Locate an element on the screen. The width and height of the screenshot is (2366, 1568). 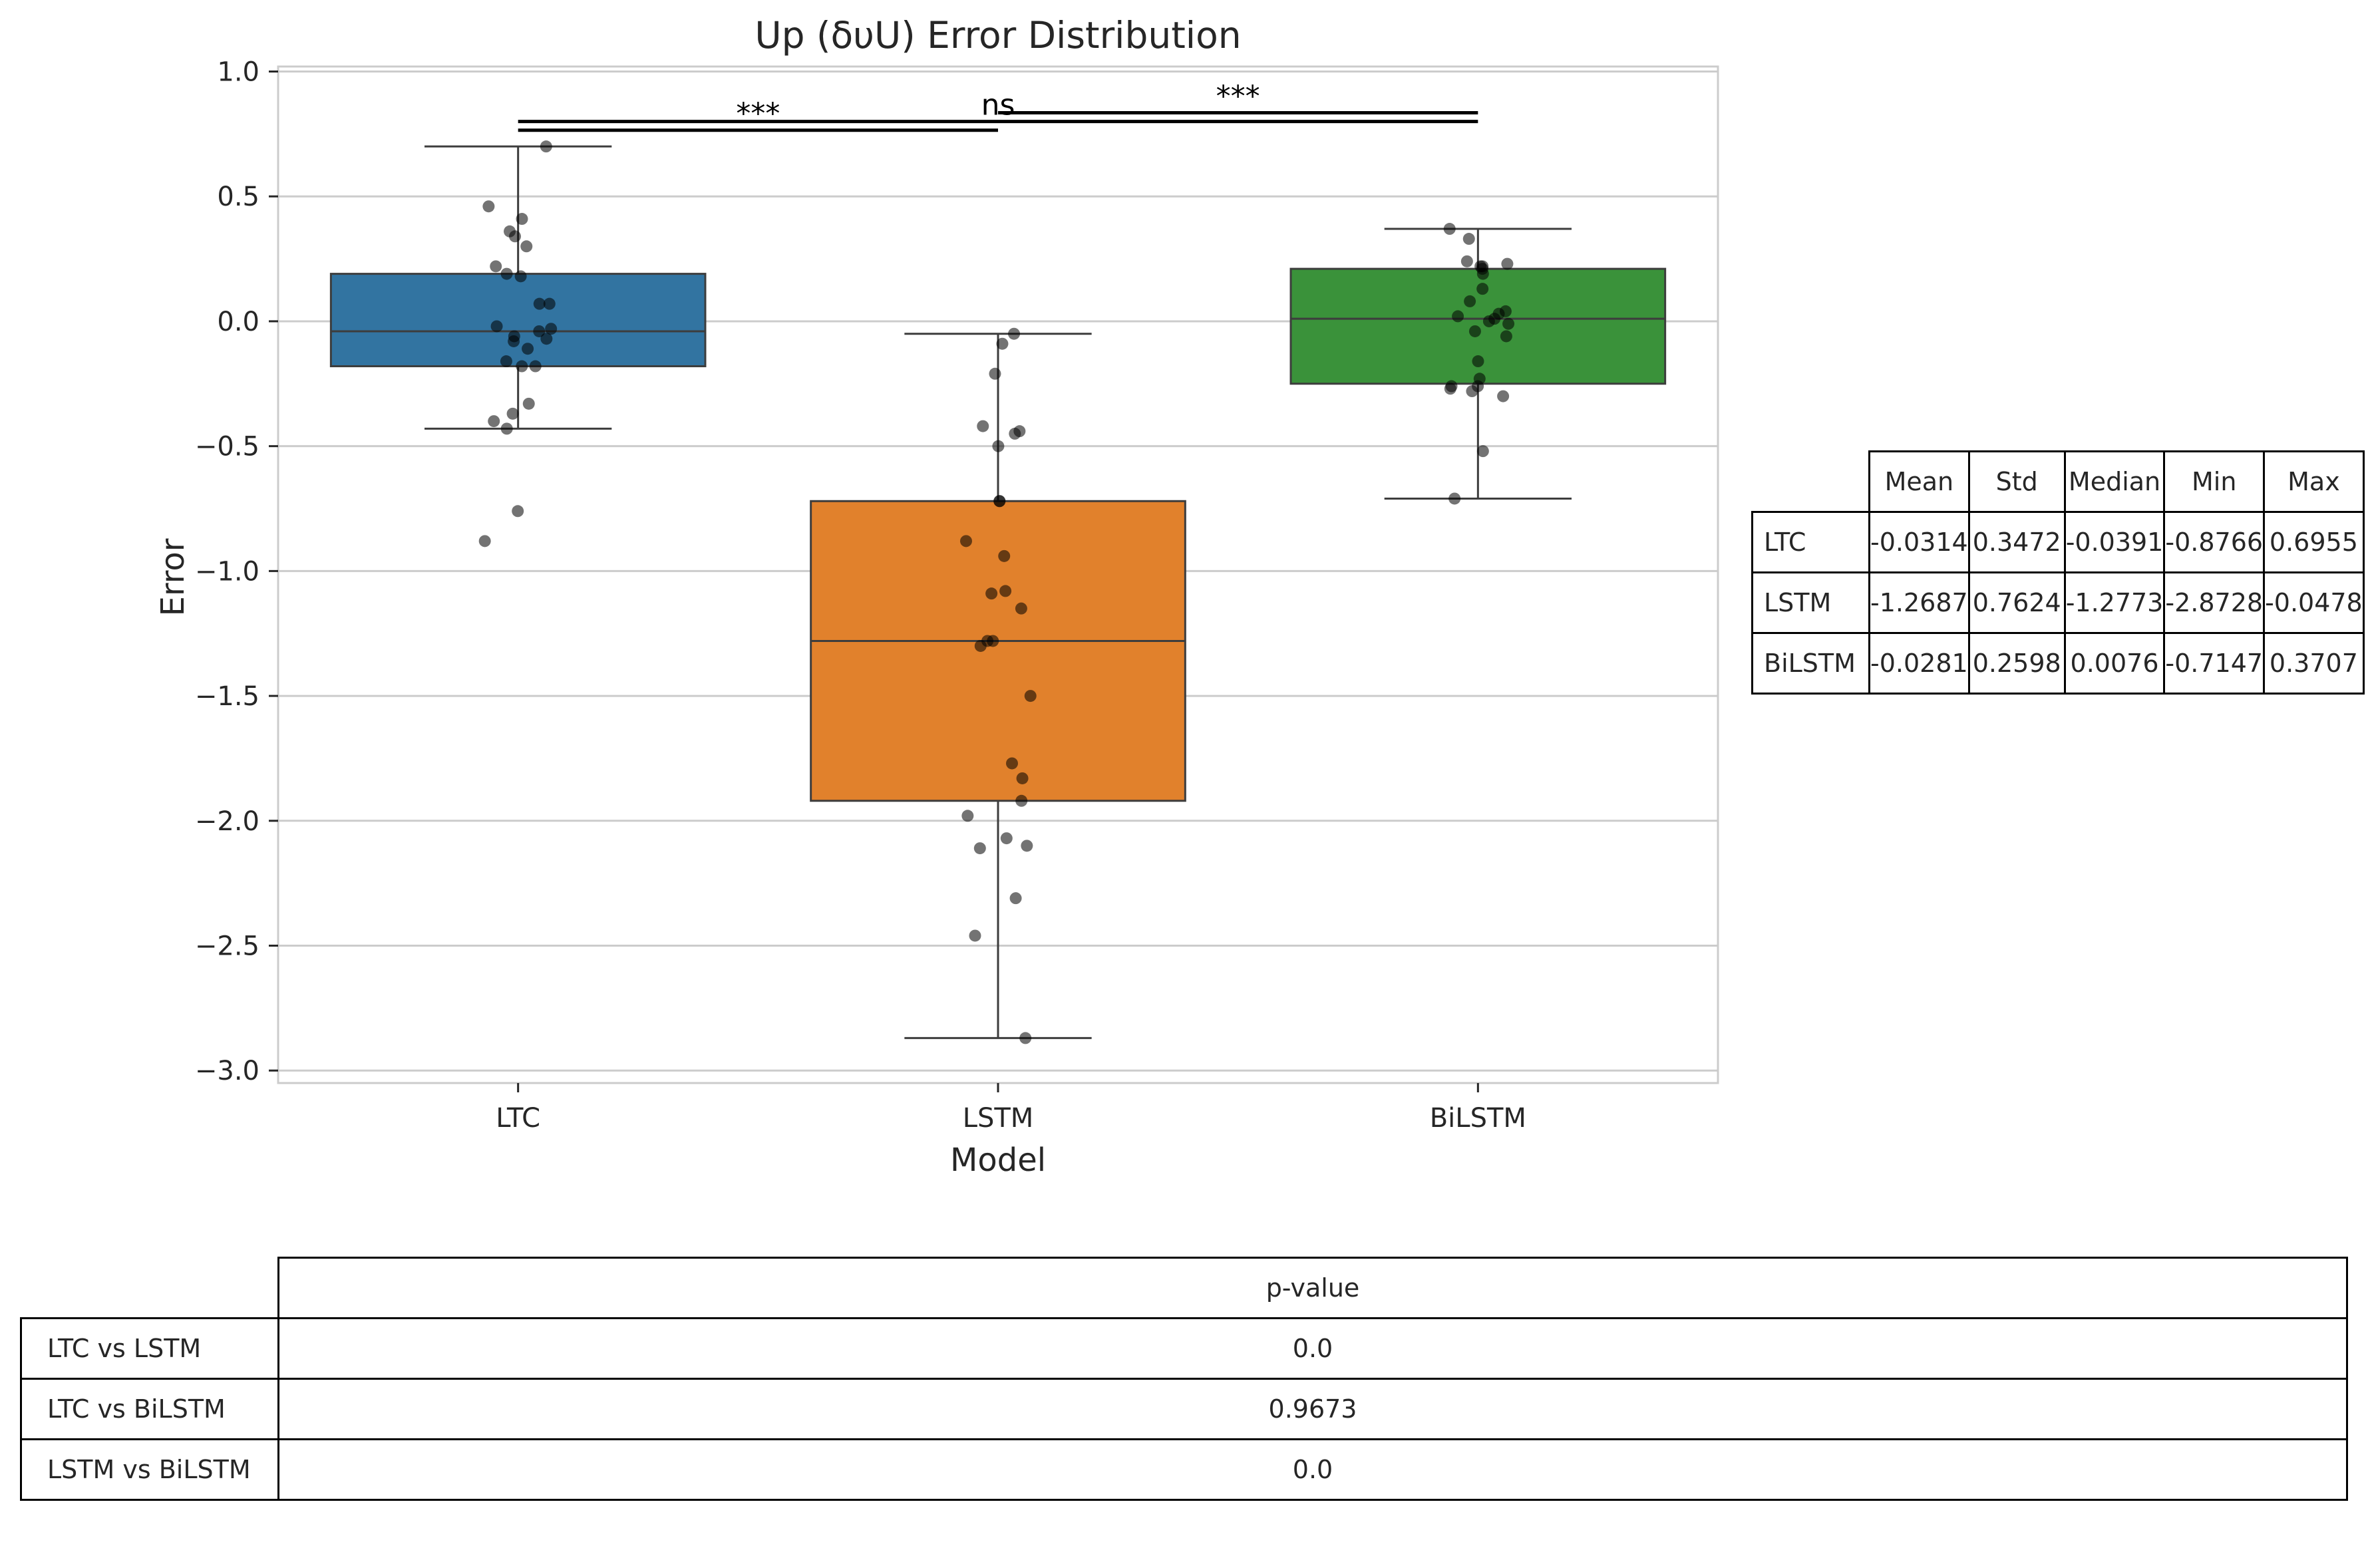
stats-col-max: Max is located at coordinates (2314, 481).